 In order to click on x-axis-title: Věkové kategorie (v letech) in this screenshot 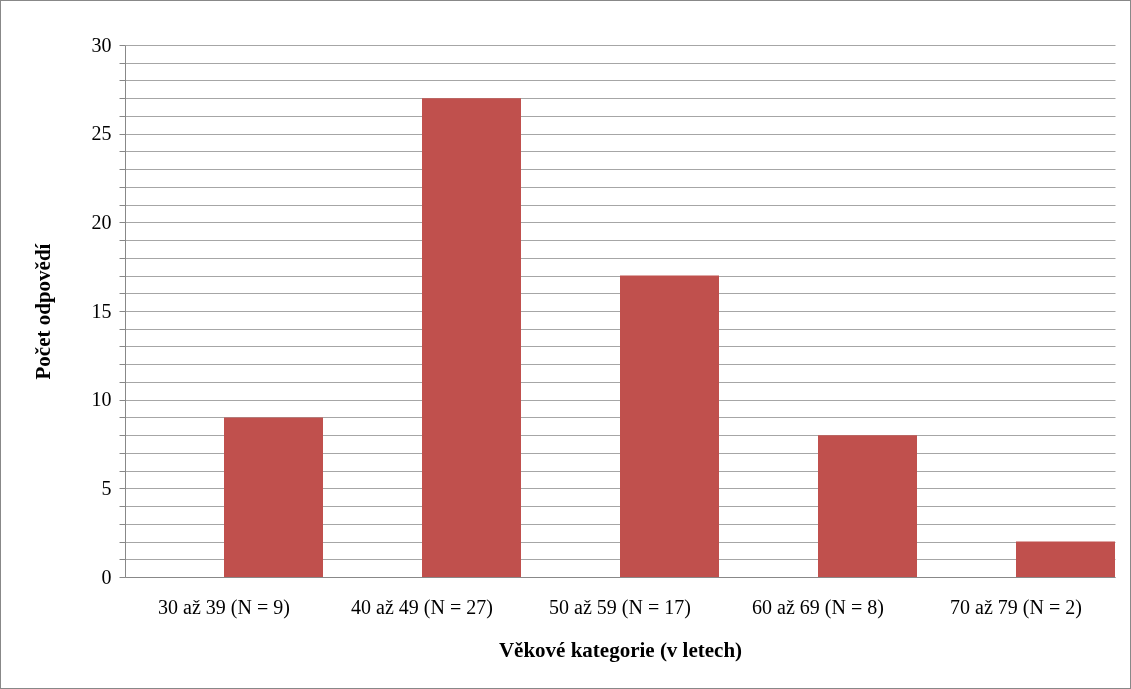, I will do `click(620, 649)`.